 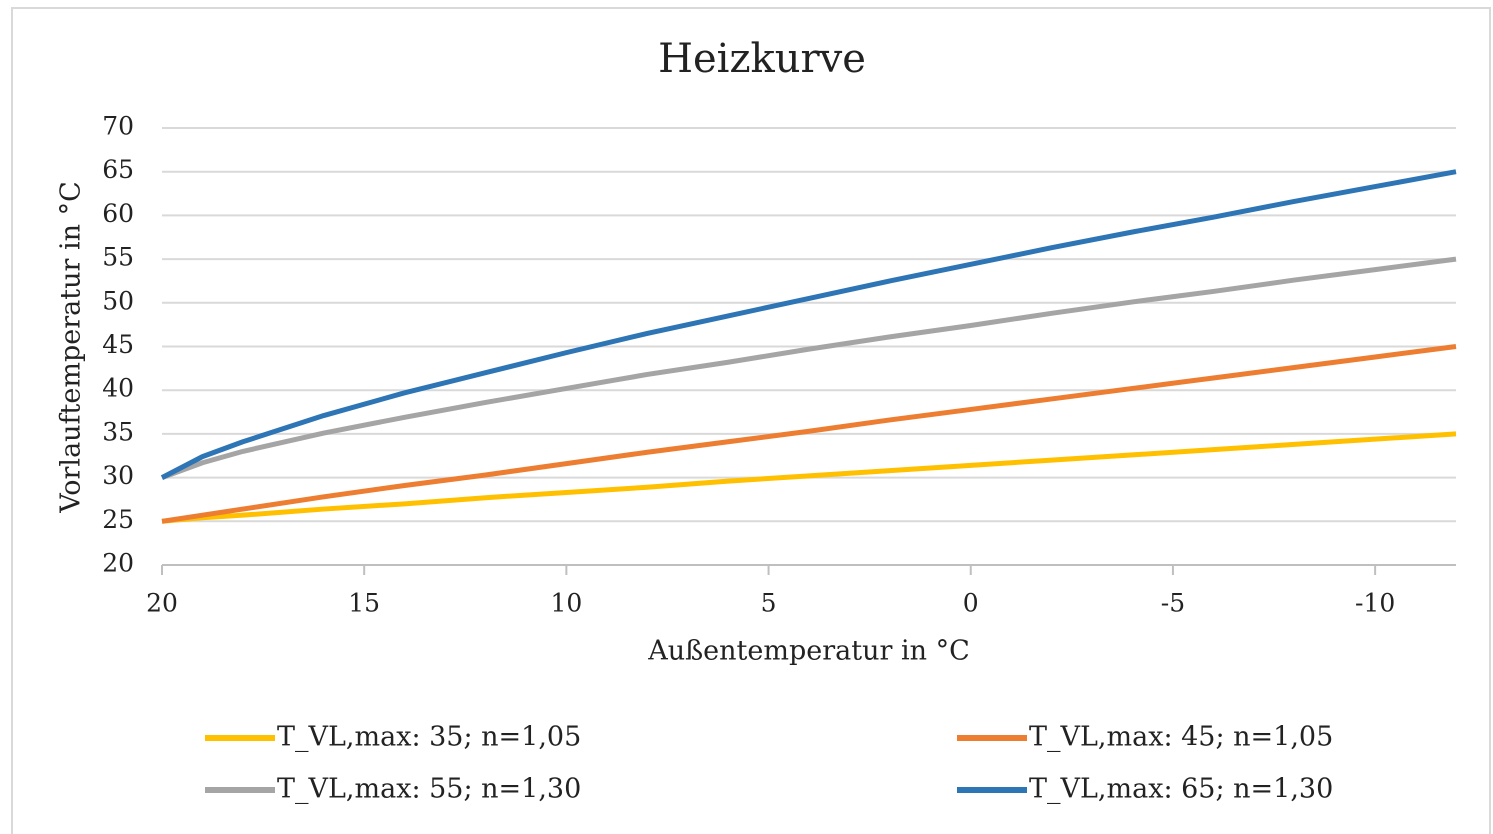 What do you see at coordinates (566, 603) in the screenshot?
I see `x-tick-label: 10` at bounding box center [566, 603].